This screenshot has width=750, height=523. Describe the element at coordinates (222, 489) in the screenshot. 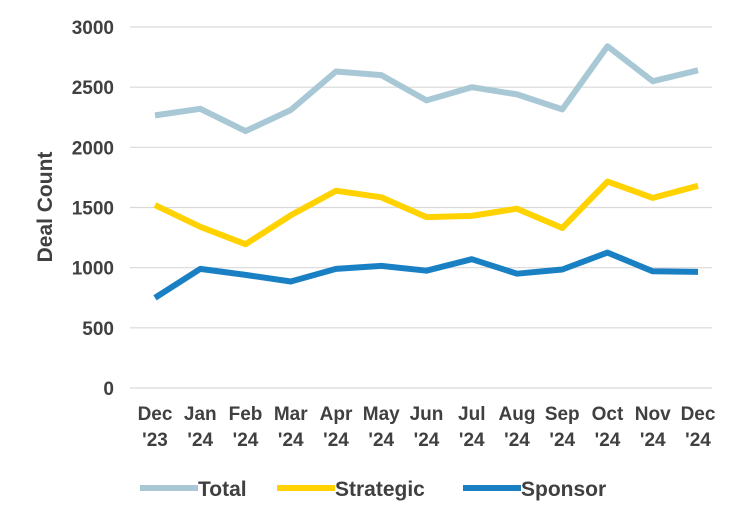

I see `legend-label: Total` at that location.